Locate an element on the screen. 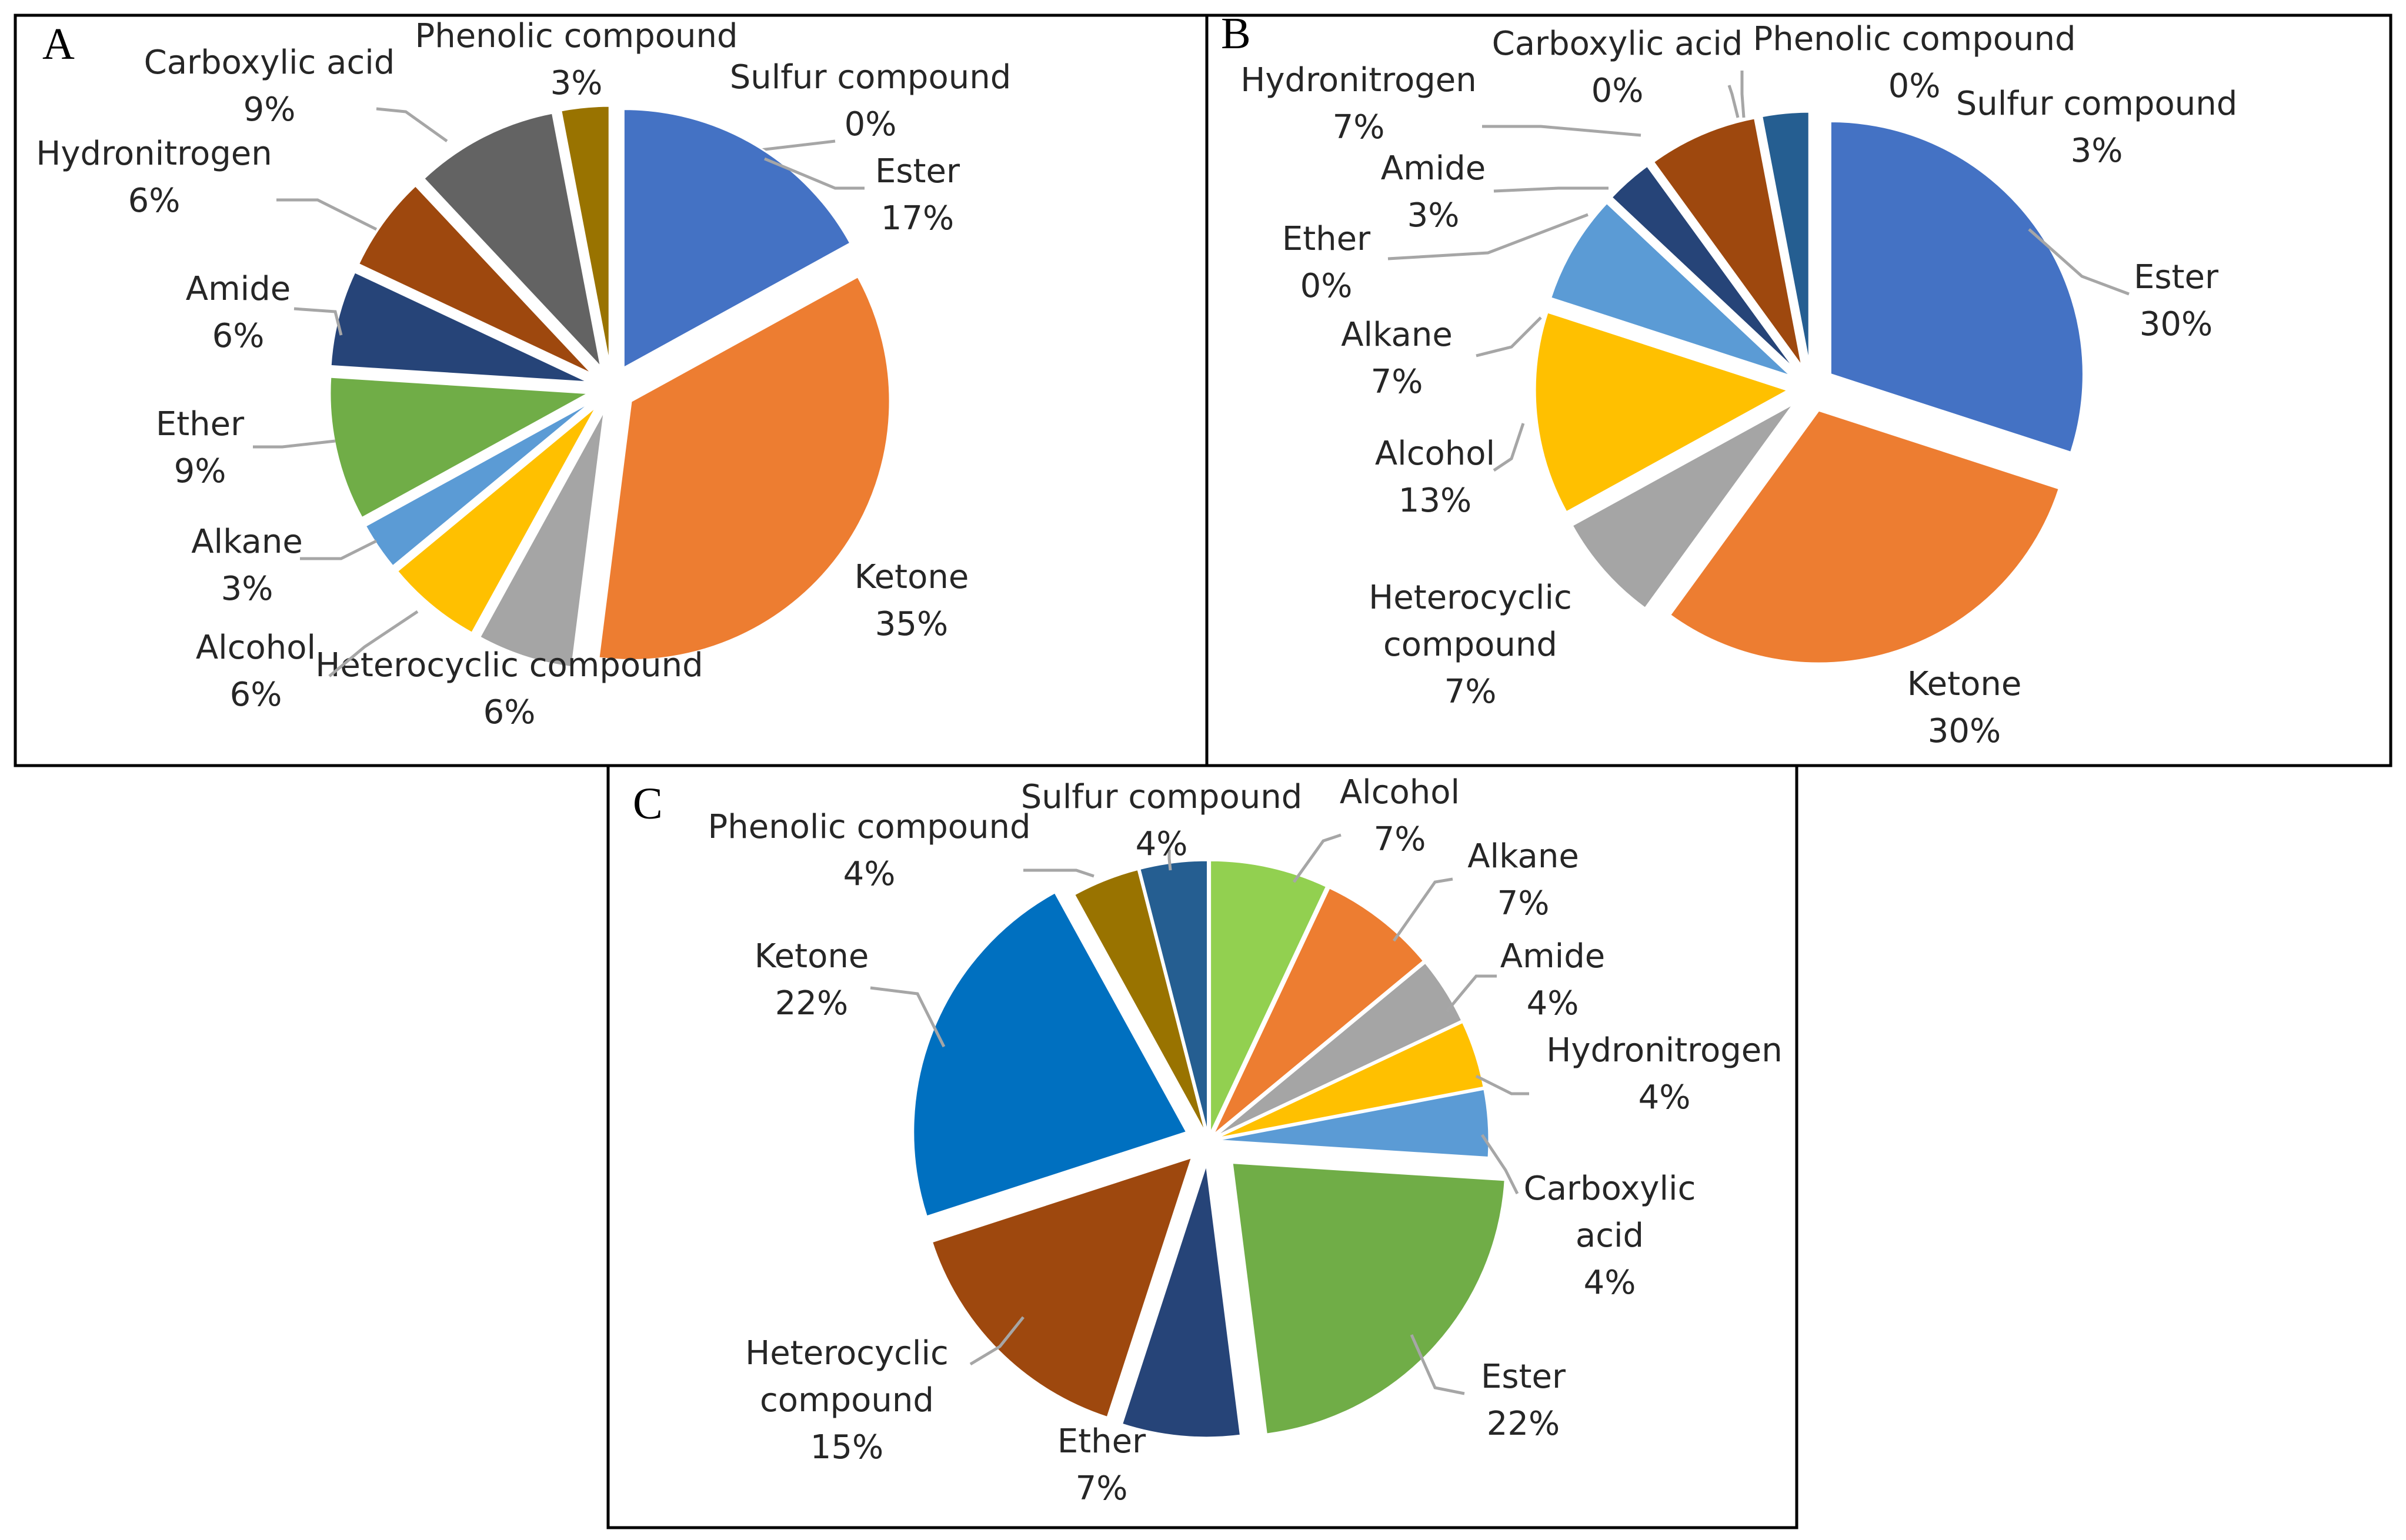  pie-b-leader-alkane is located at coordinates (1509, 337).